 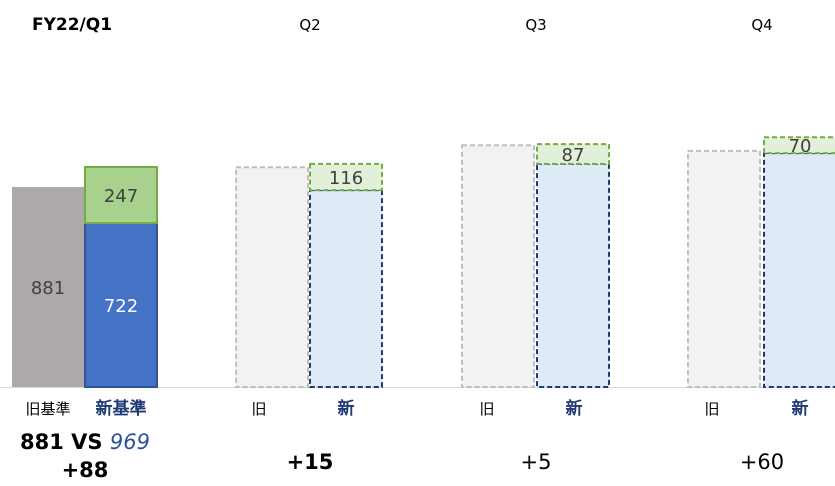 What do you see at coordinates (85, 470) in the screenshot?
I see `diff-label: +88` at bounding box center [85, 470].